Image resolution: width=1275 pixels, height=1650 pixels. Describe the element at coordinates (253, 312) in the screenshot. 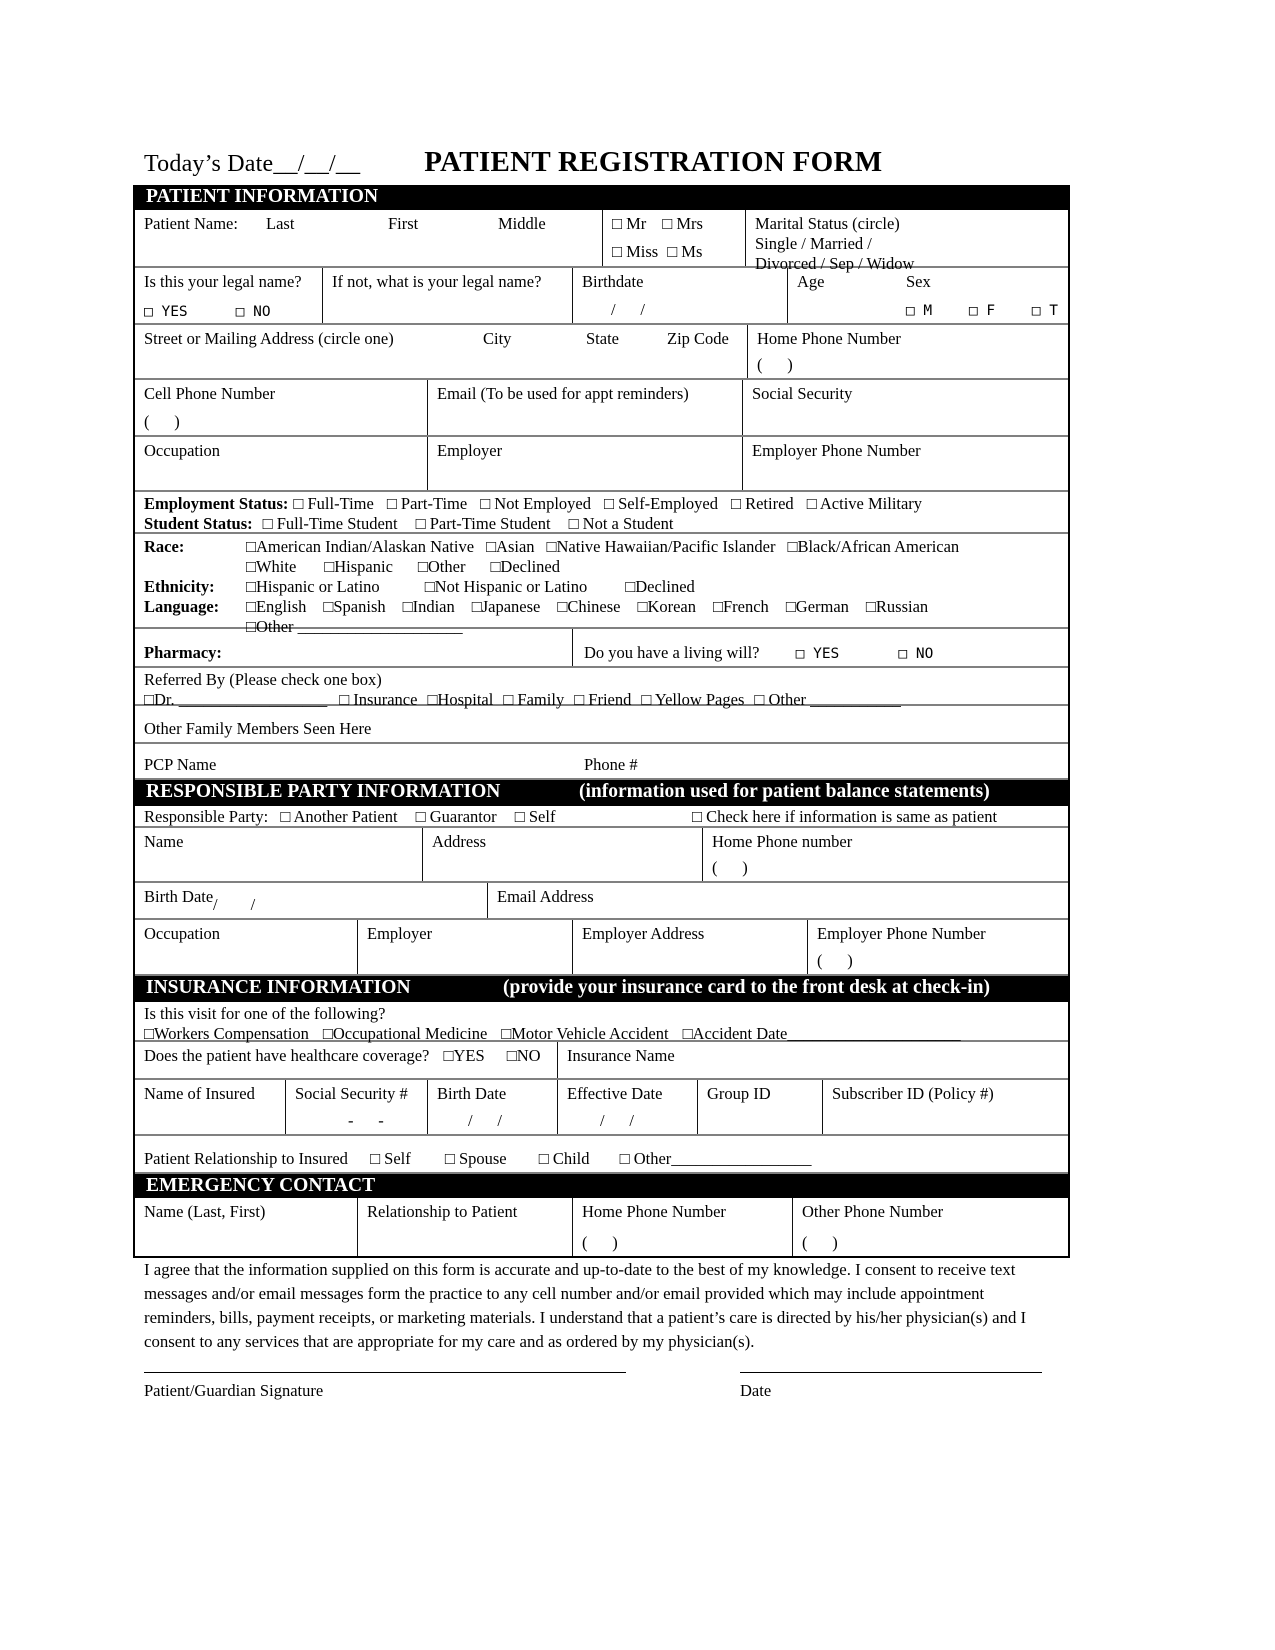

I see `checkbox-legal-no: □ NO` at that location.